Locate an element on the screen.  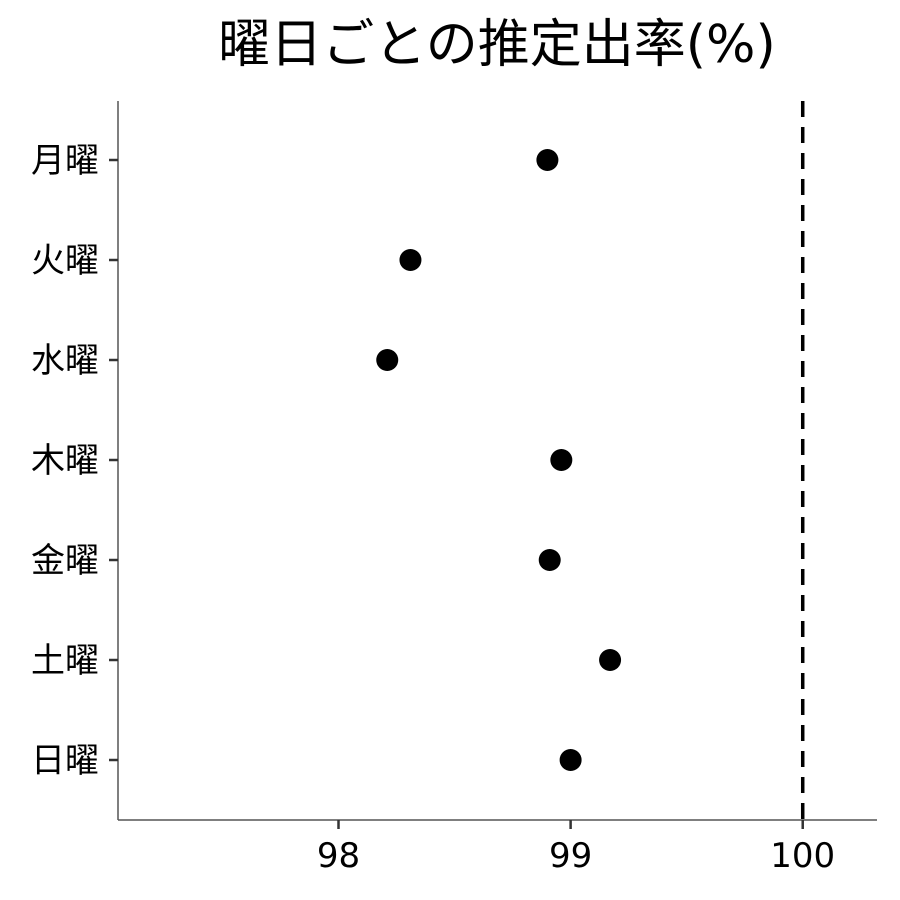
x-axis-ticks: 98 99 100 is located at coordinates (576, 848).